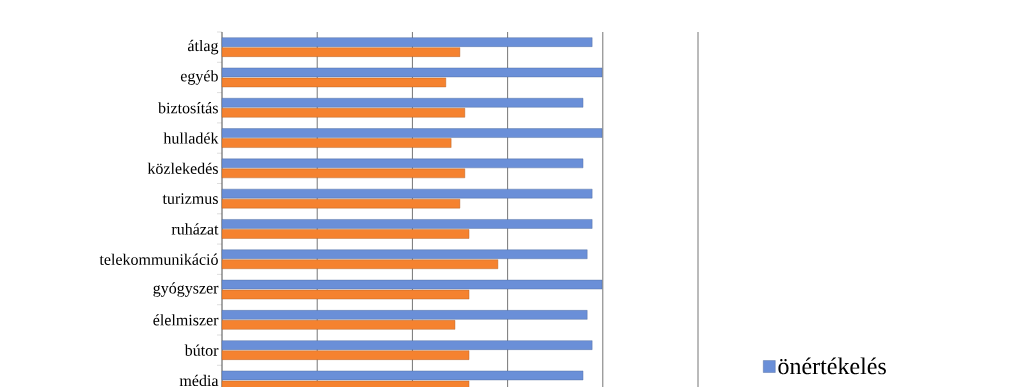 Image resolution: width=1023 pixels, height=387 pixels. Describe the element at coordinates (186, 320) in the screenshot. I see `y-tick-label: élelmiszer` at that location.